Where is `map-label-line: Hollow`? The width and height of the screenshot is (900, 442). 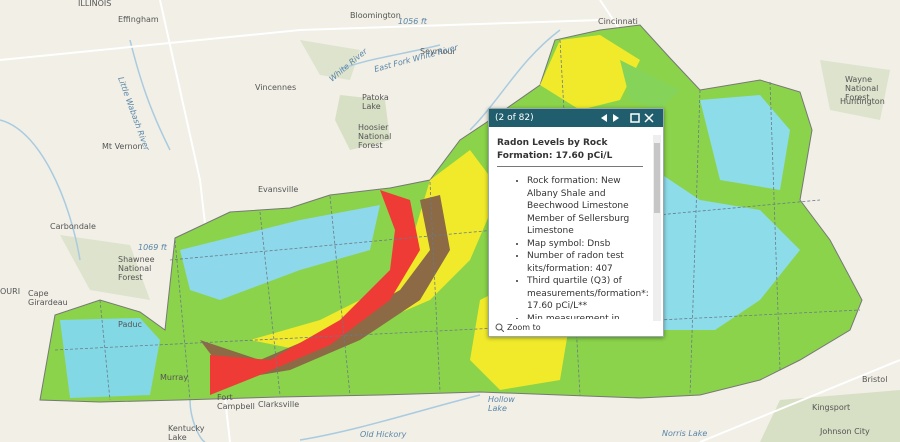
map-label-line: Hollow is located at coordinates (501, 399).